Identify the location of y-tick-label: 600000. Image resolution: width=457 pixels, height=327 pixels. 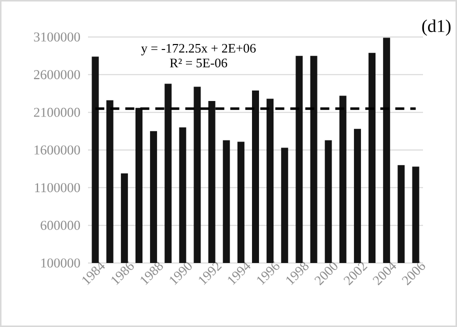
(60, 225).